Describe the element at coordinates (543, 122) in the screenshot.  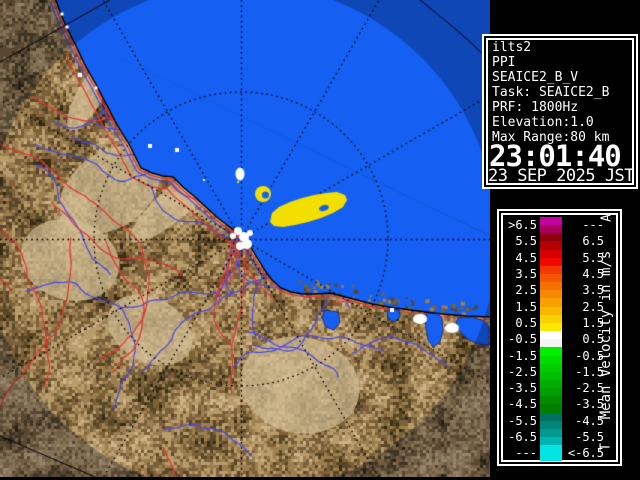
I see `elevation-value: Elevation:1.0` at that location.